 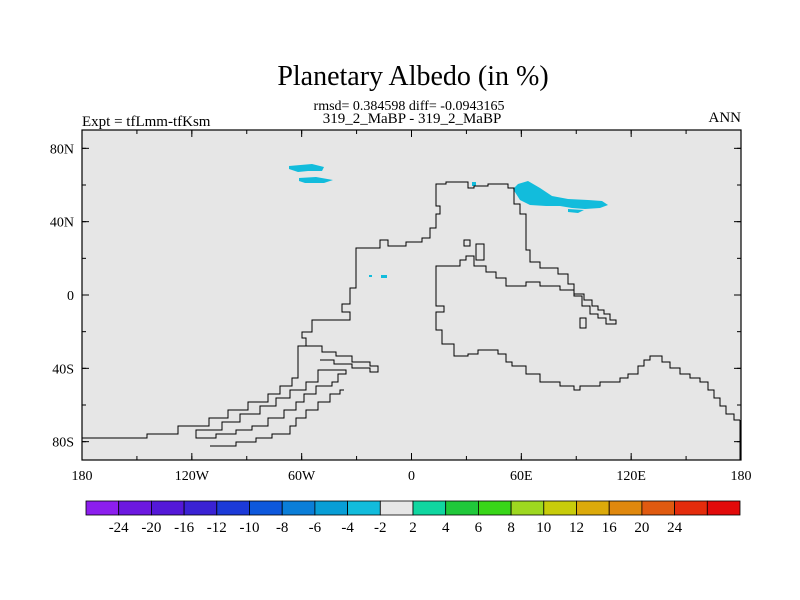 I want to click on y-tick-label: 0, so click(x=70, y=296).